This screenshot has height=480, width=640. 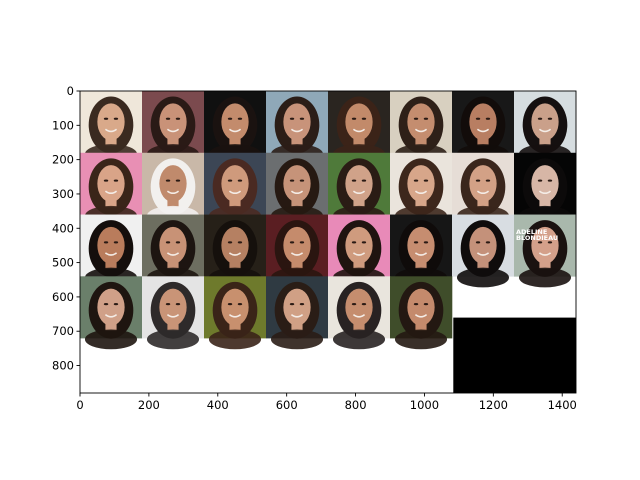 I want to click on x-tick-label: 1400, so click(x=562, y=405).